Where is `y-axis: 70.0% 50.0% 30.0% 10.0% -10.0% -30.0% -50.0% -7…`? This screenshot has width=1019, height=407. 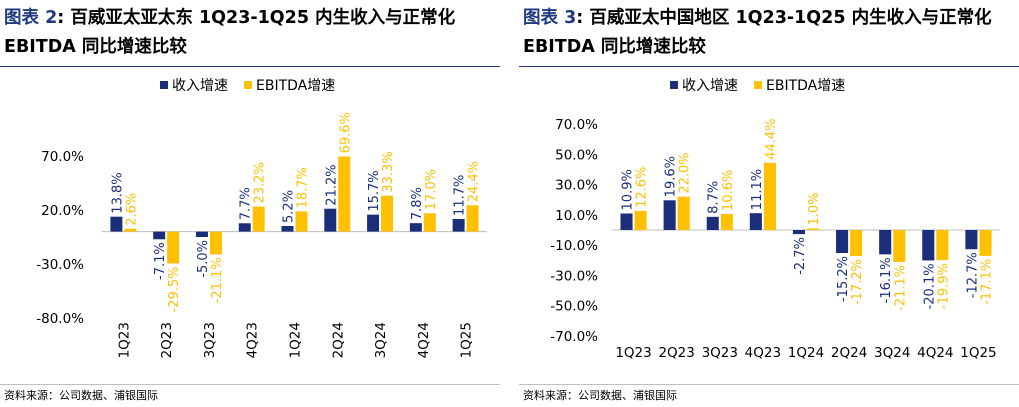
y-axis: 70.0% 50.0% 30.0% 10.0% -10.0% -30.0% -50.0% -7… is located at coordinates (574, 231).